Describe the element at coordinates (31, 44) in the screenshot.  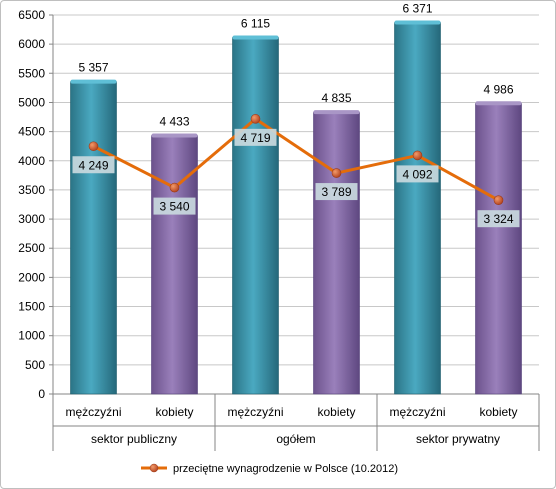
I see `y-tick-label: 6000` at that location.